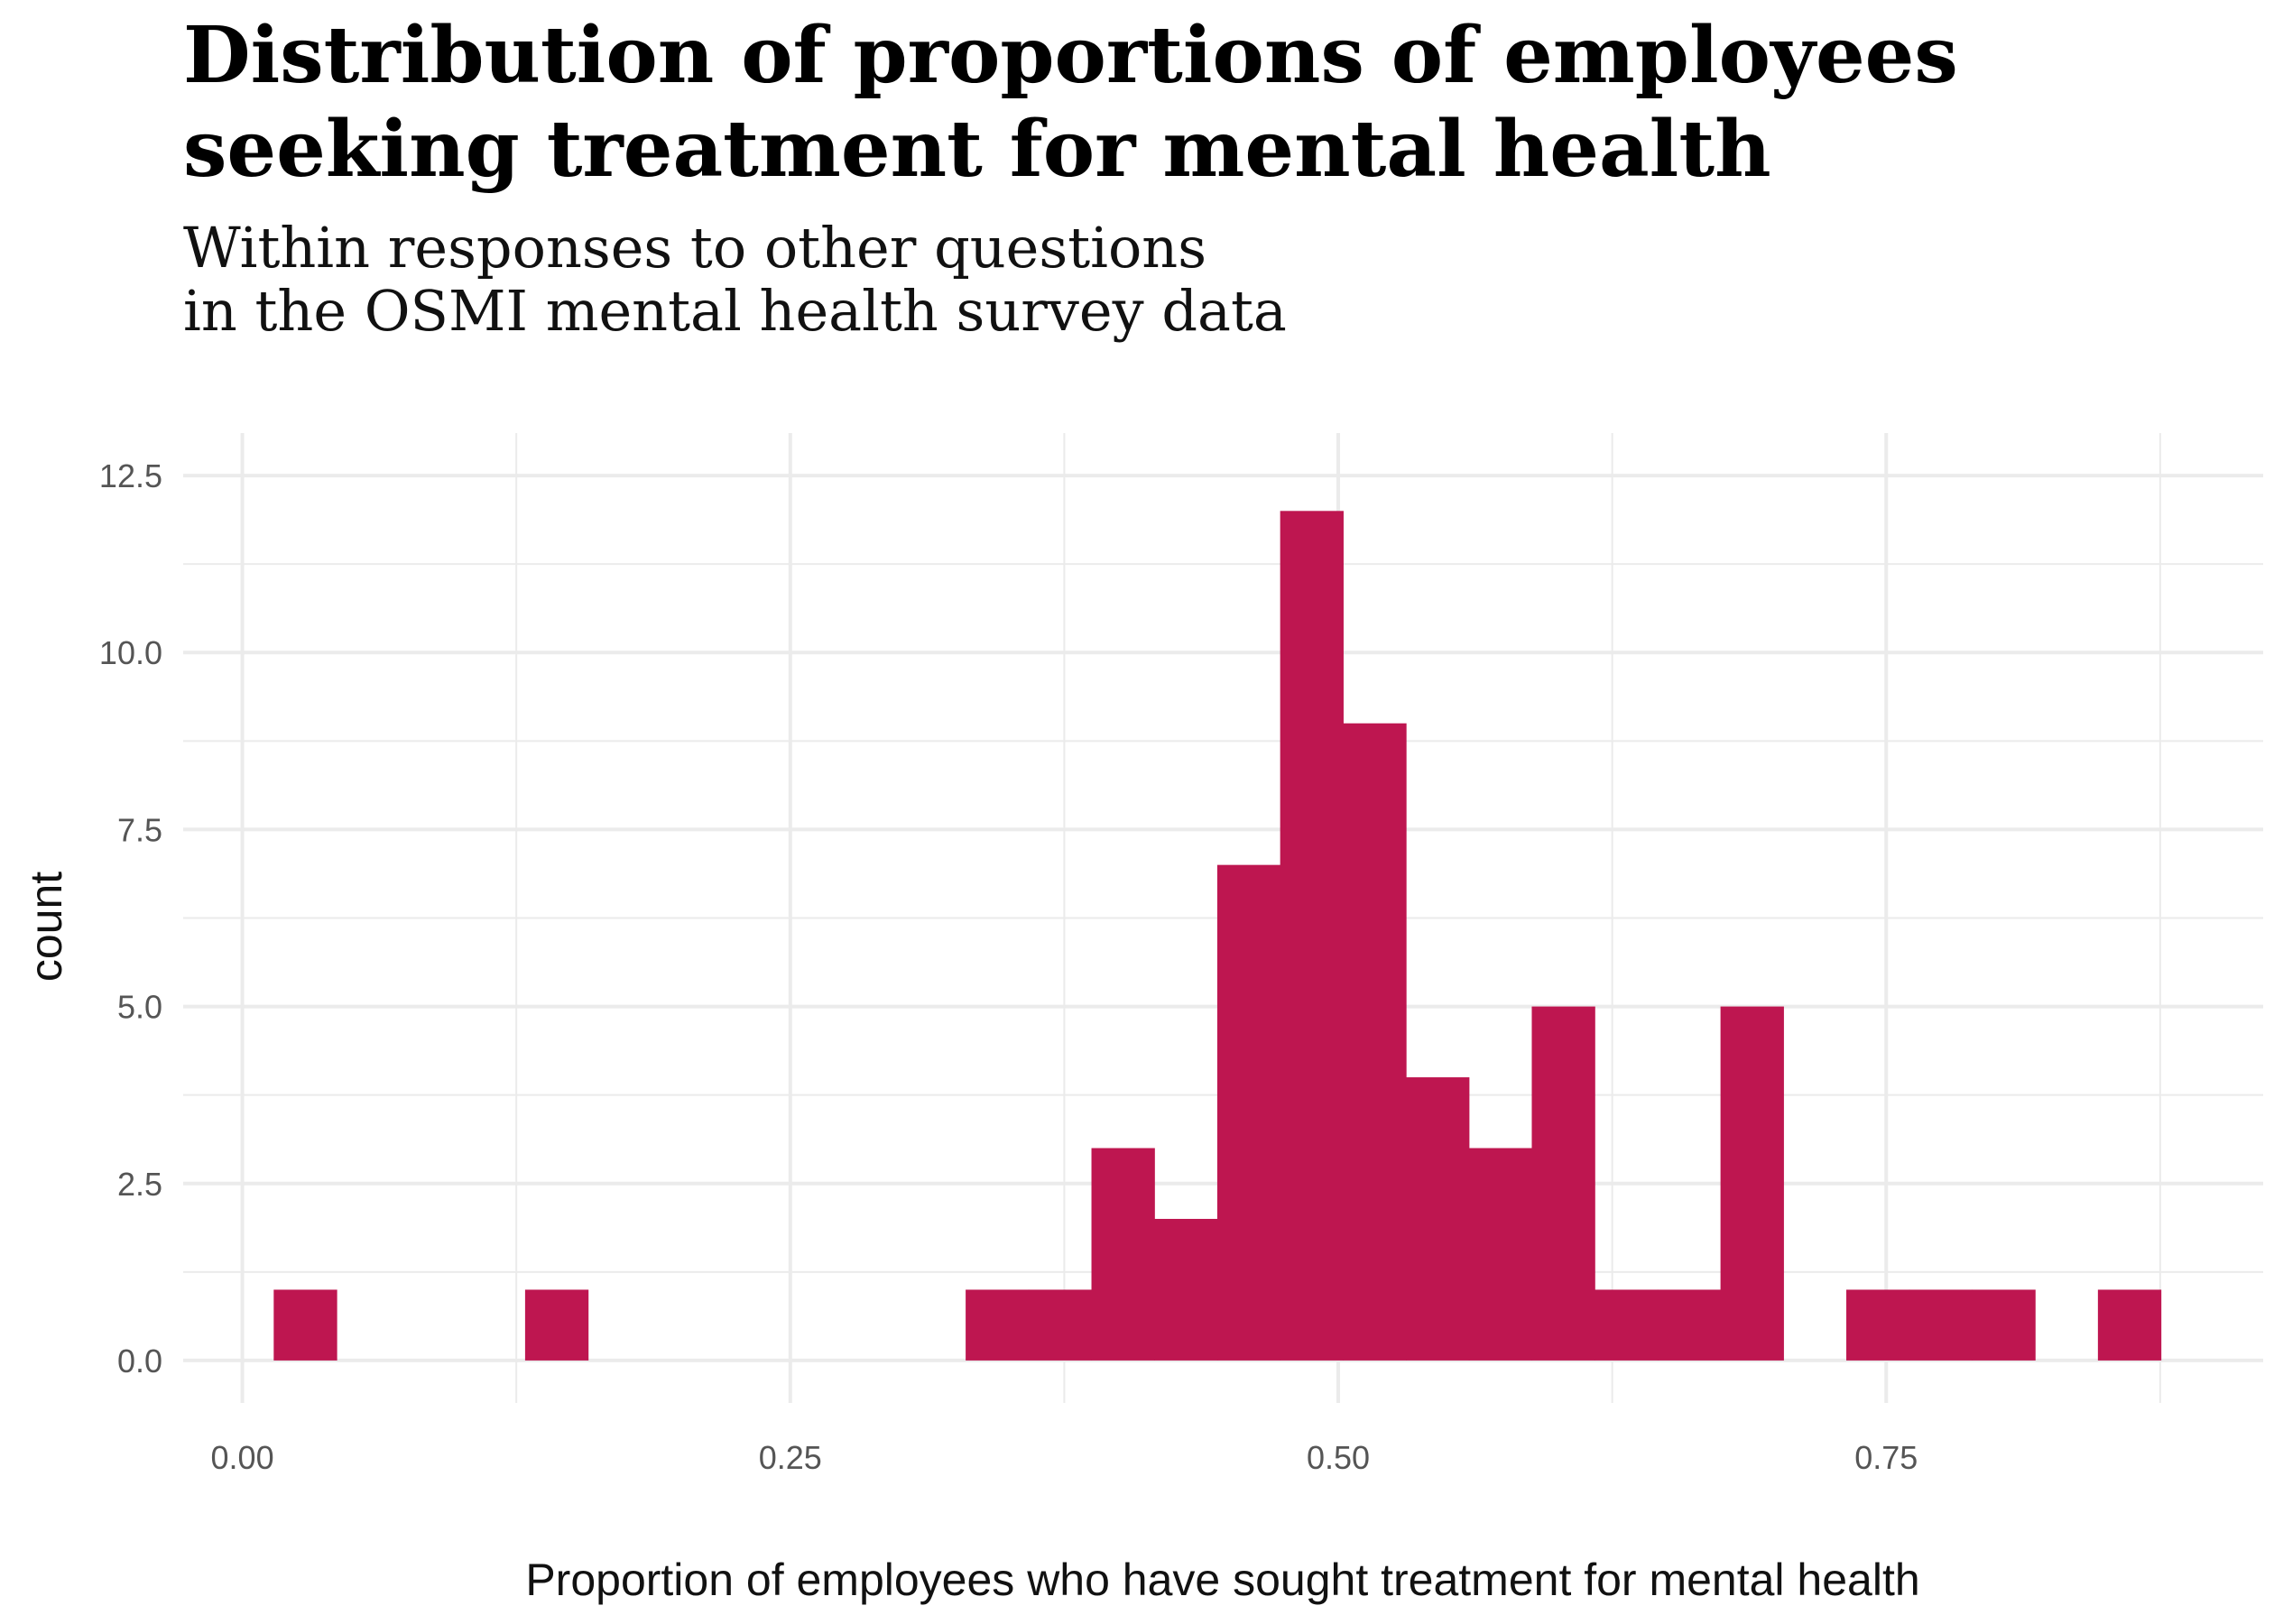  Describe the element at coordinates (790, 1458) in the screenshot. I see `x-tick-label: 0.25` at that location.